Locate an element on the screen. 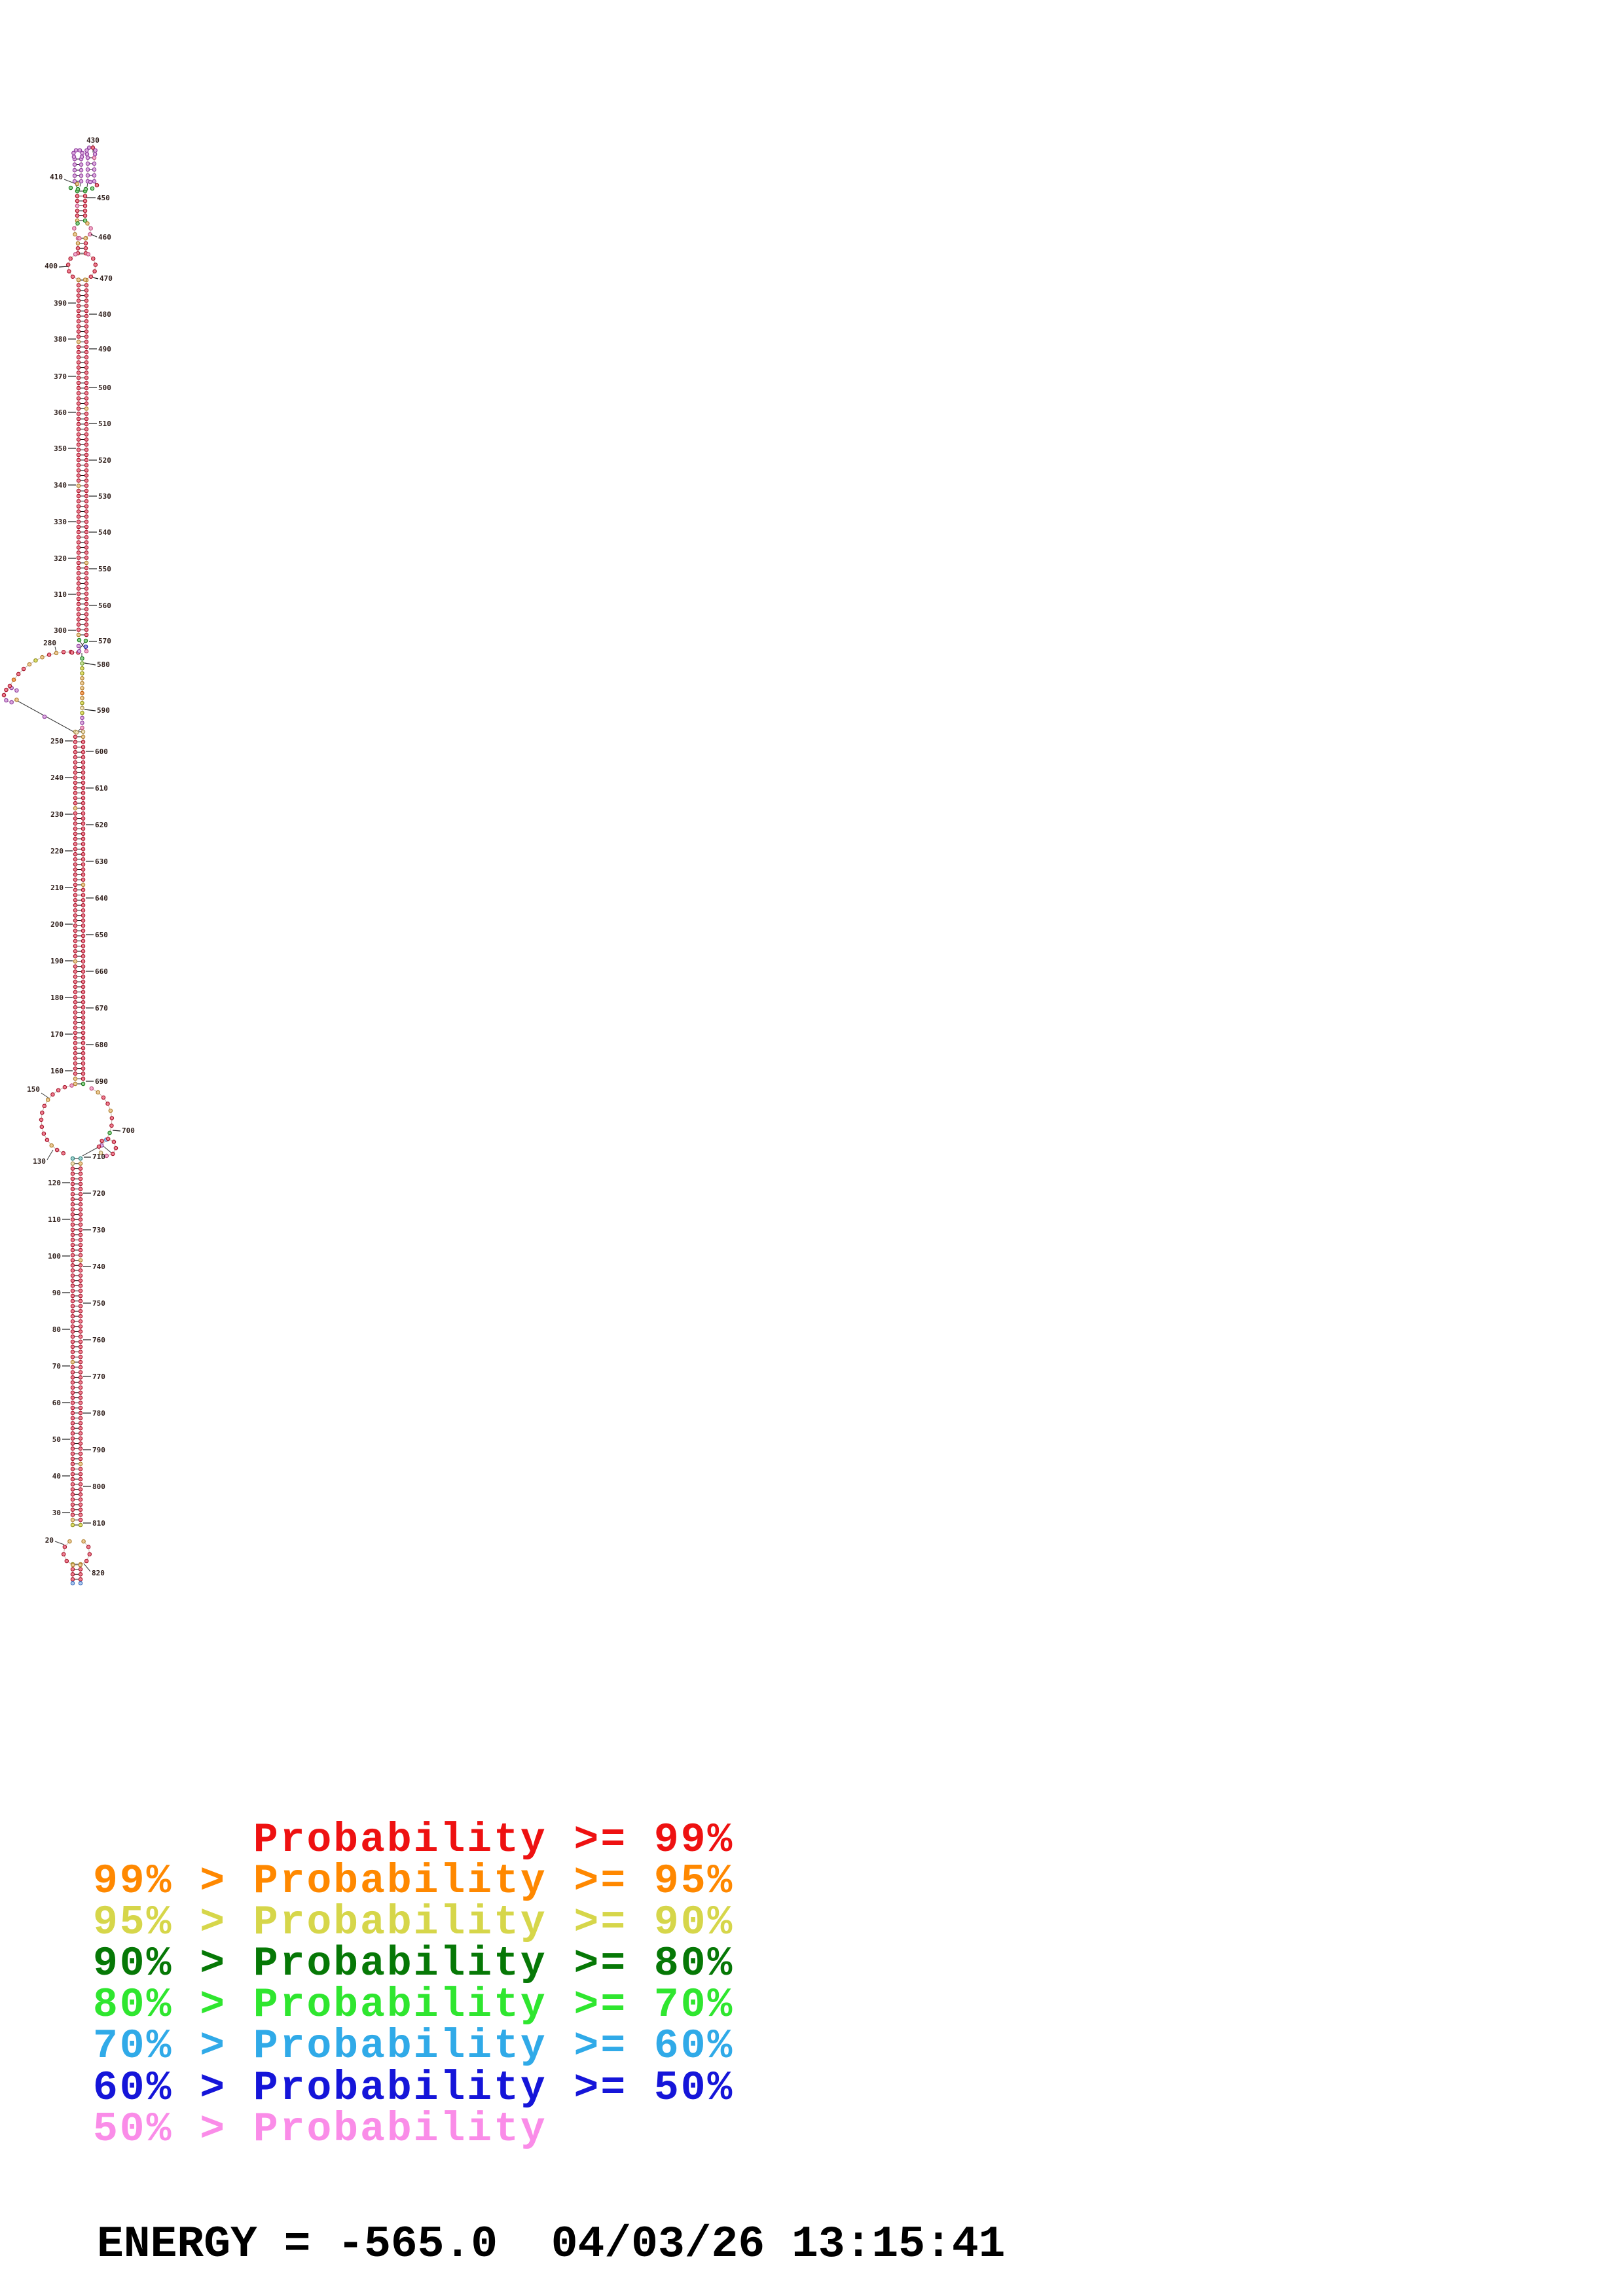 Image resolution: width=1623 pixels, height=2296 pixels. basepair-rungs is located at coordinates (83, 869).